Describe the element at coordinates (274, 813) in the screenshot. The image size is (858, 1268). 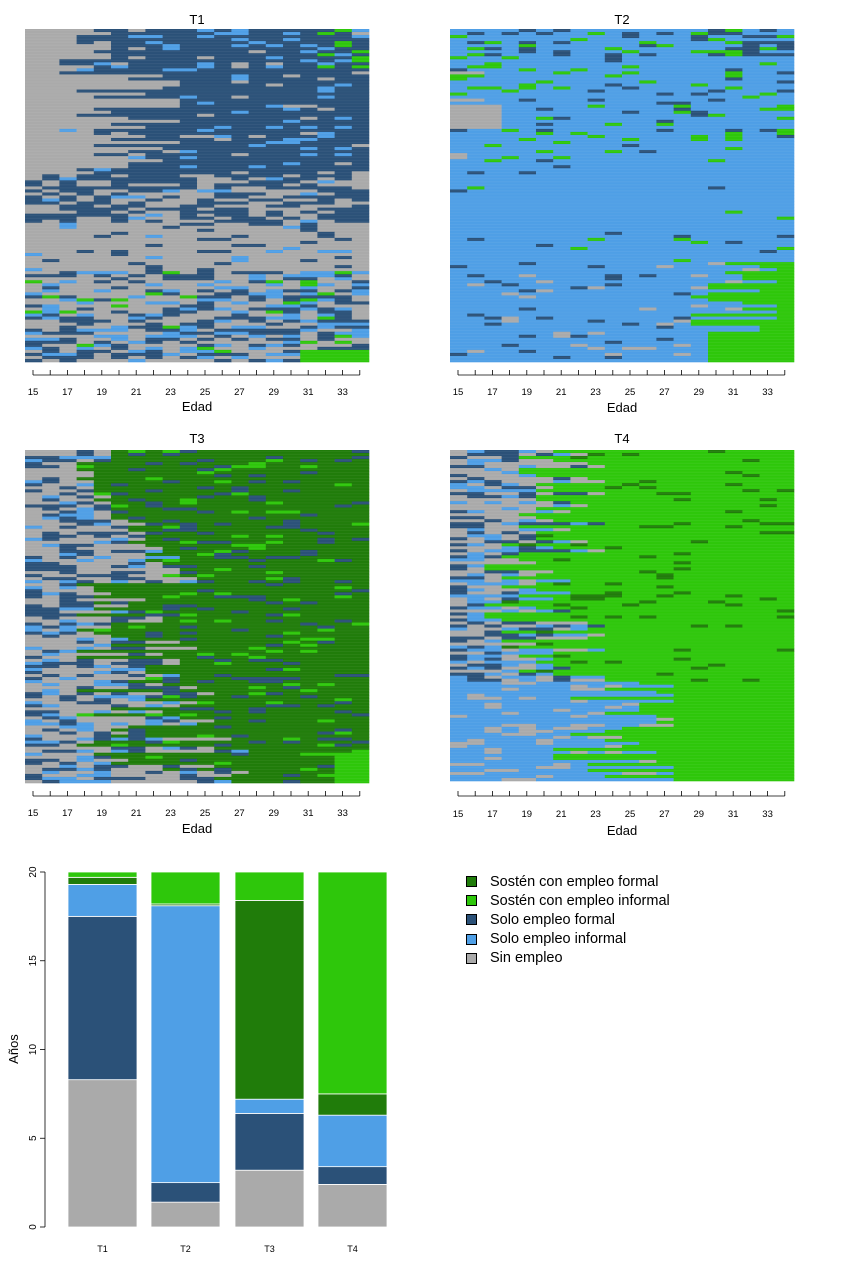
I see `x-tick-label: 29` at that location.